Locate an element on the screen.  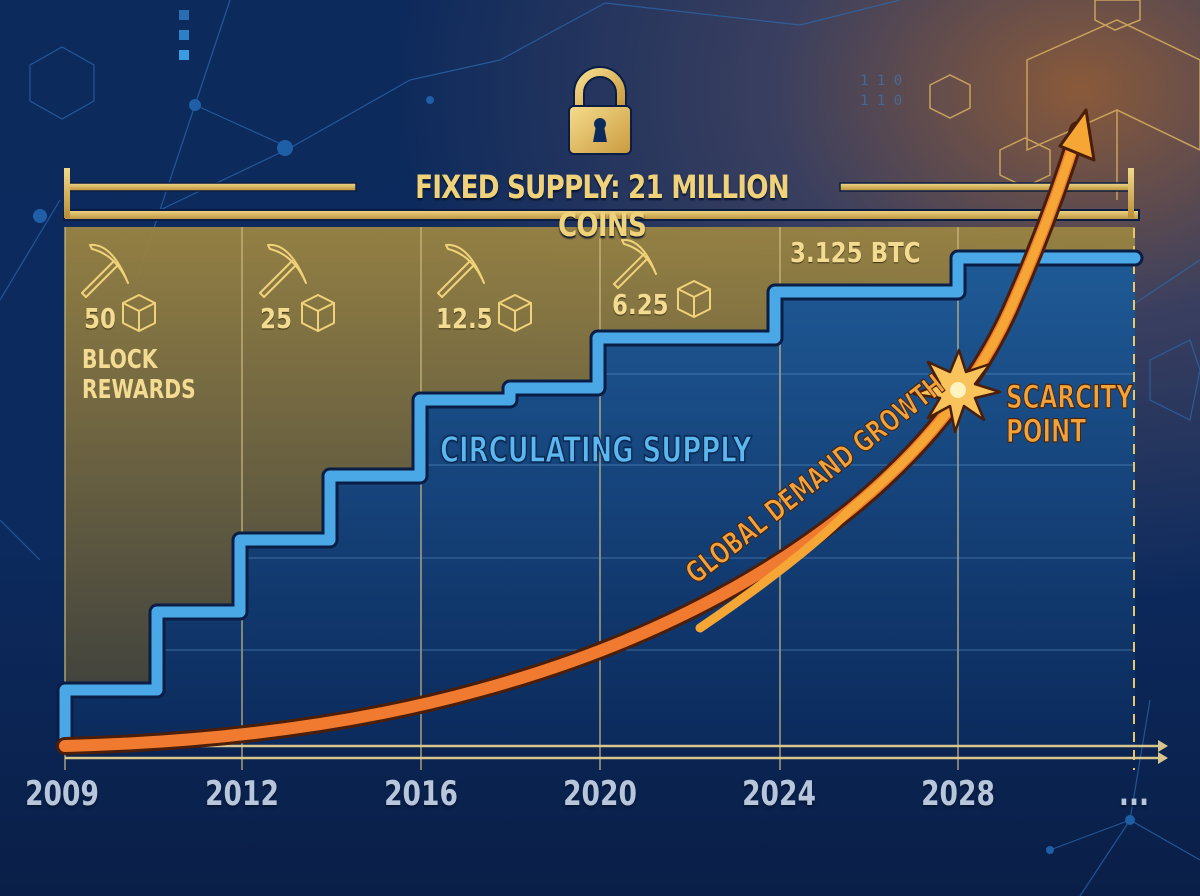
reward-label-2012: 25 is located at coordinates (276, 318).